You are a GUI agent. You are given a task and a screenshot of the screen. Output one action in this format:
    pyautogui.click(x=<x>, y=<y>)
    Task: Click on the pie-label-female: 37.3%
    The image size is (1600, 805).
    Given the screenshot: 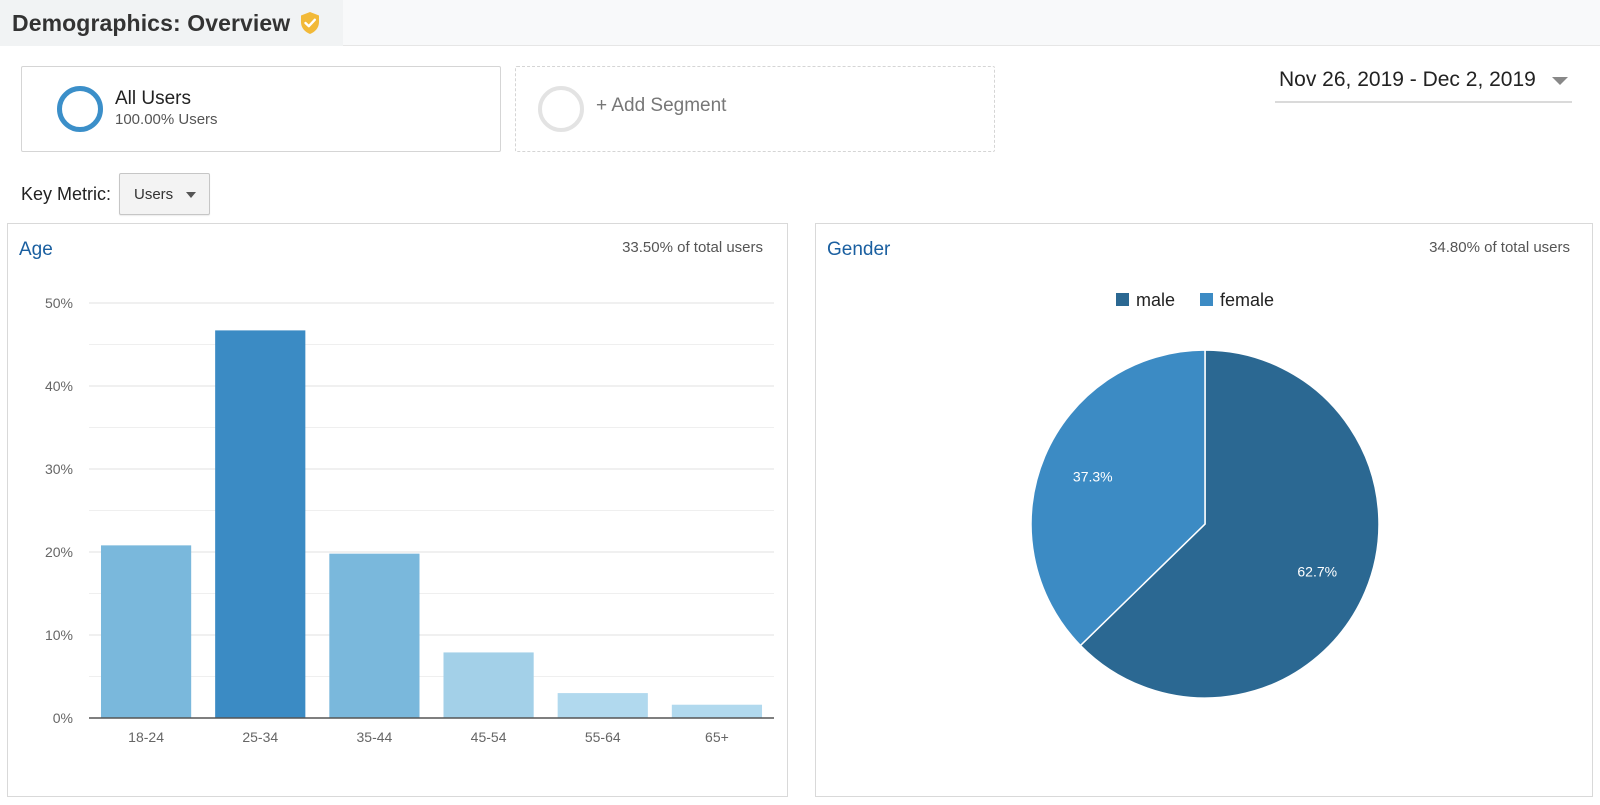 What is the action you would take?
    pyautogui.click(x=1093, y=477)
    